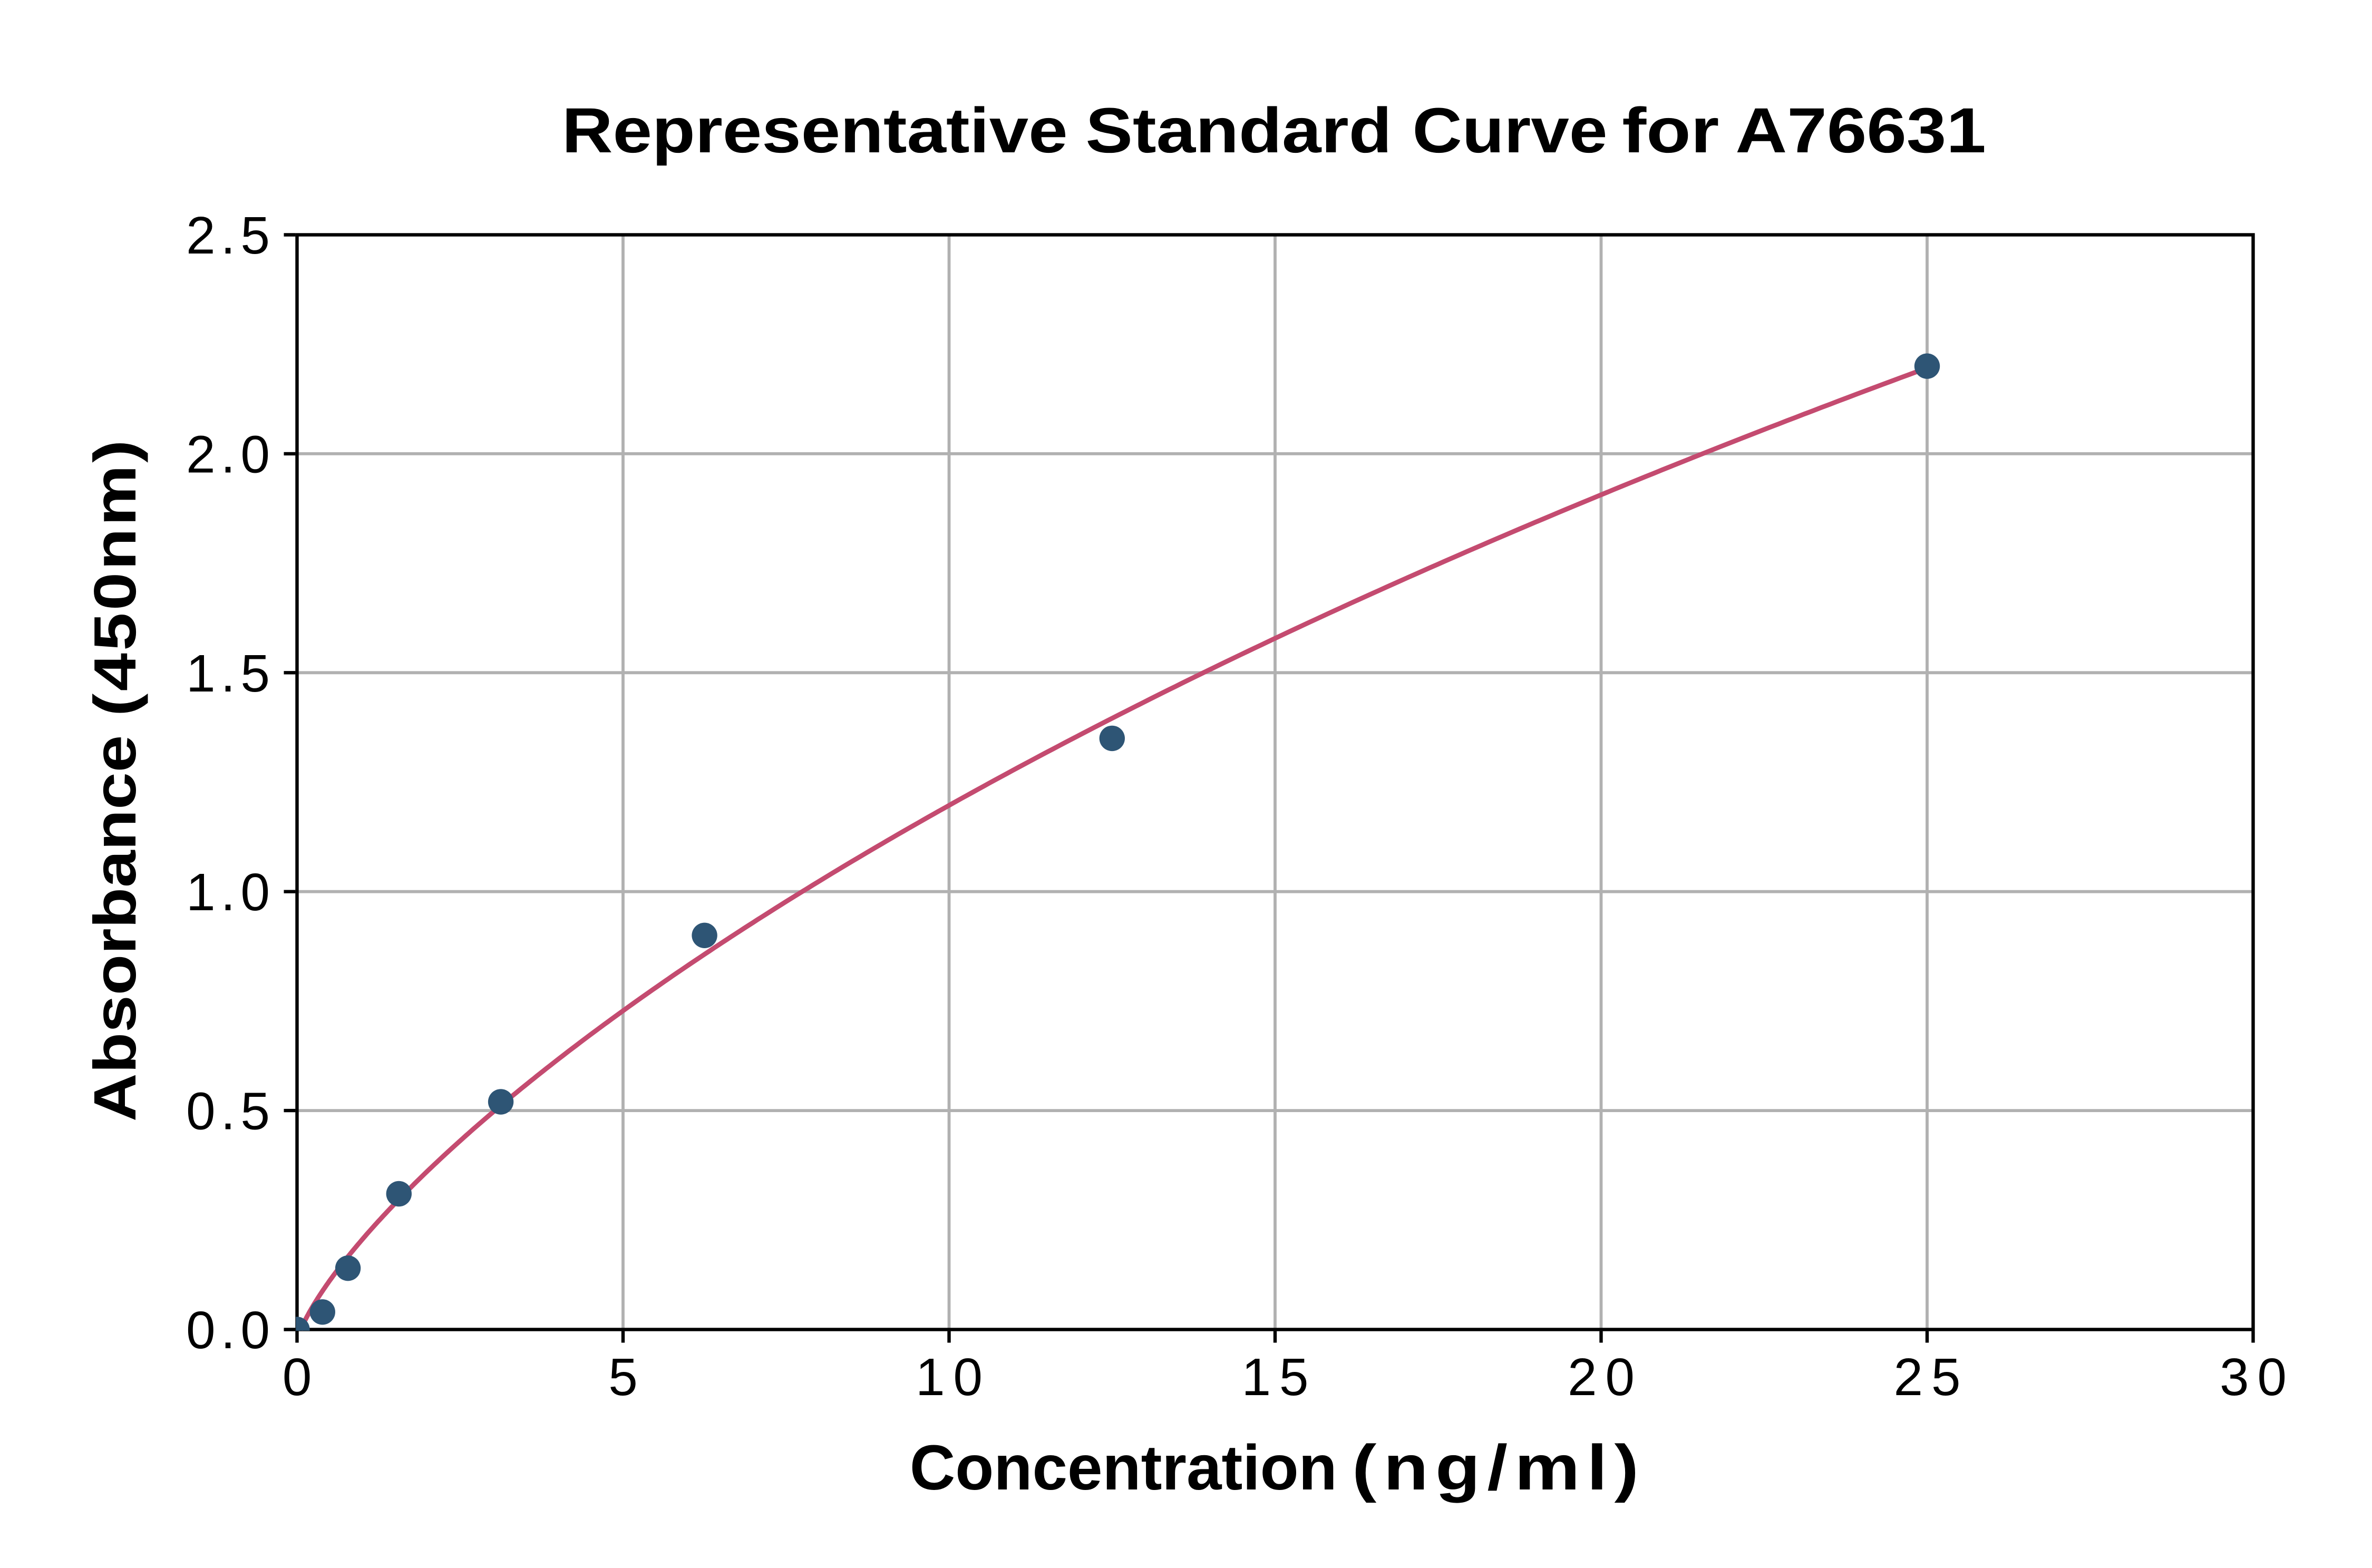 Image resolution: width=2372 pixels, height=1568 pixels. What do you see at coordinates (297, 1378) in the screenshot?
I see `svg-text: 0` at bounding box center [297, 1378].